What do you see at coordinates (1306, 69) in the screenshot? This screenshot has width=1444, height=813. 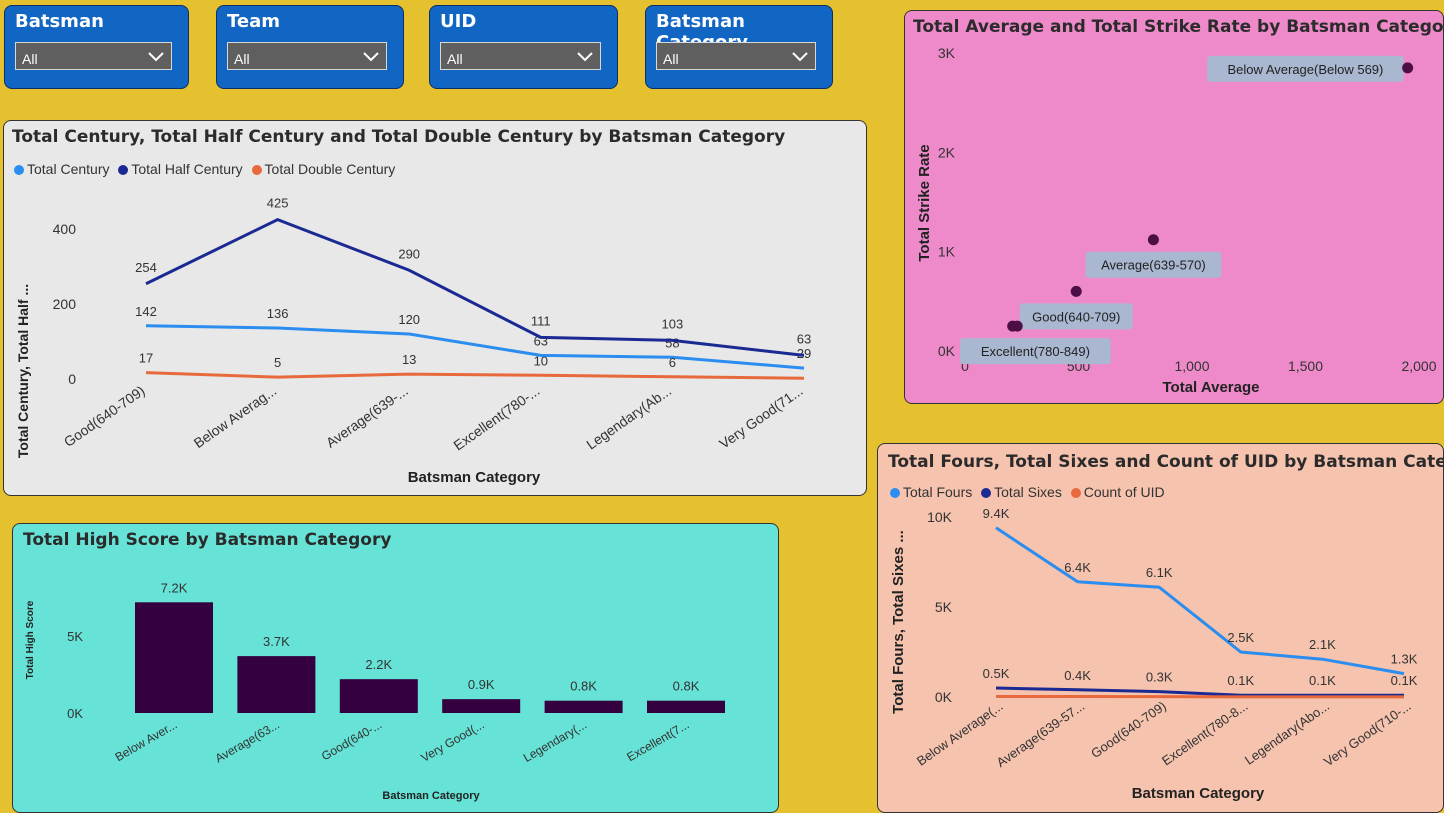 I see `point-label: Below Average(Below 569)` at bounding box center [1306, 69].